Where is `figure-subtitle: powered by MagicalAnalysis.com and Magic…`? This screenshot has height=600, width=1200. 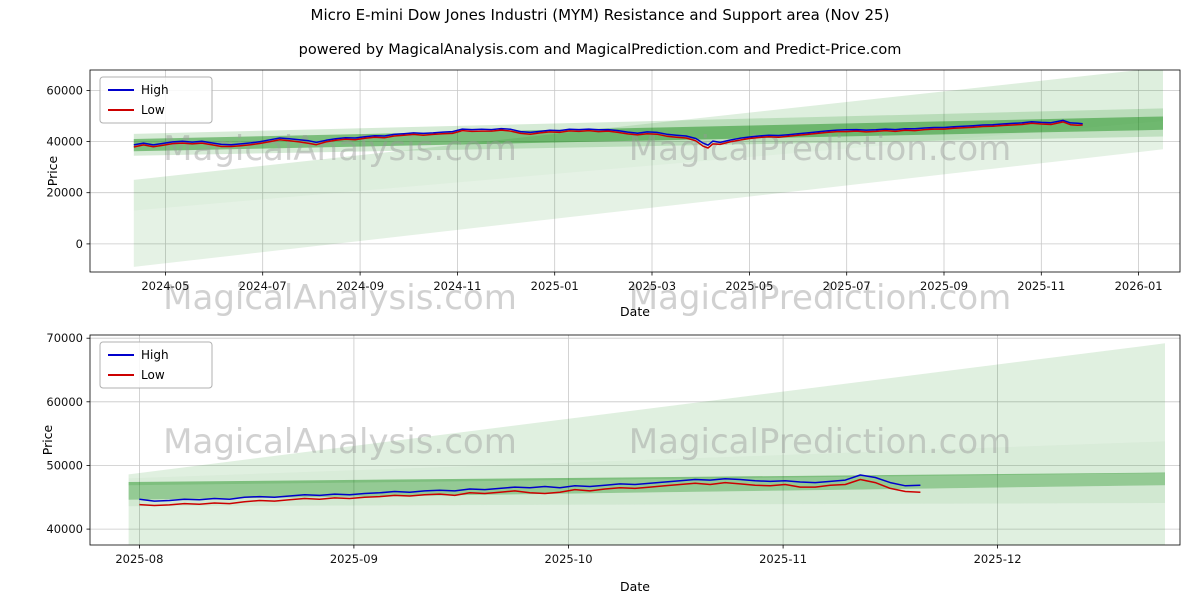
figure-subtitle: powered by MagicalAnalysis.com and Magic… is located at coordinates (600, 50).